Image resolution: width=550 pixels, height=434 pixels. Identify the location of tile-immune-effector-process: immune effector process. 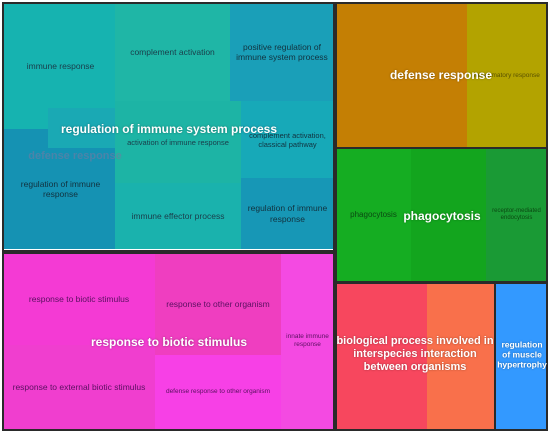
(178, 216).